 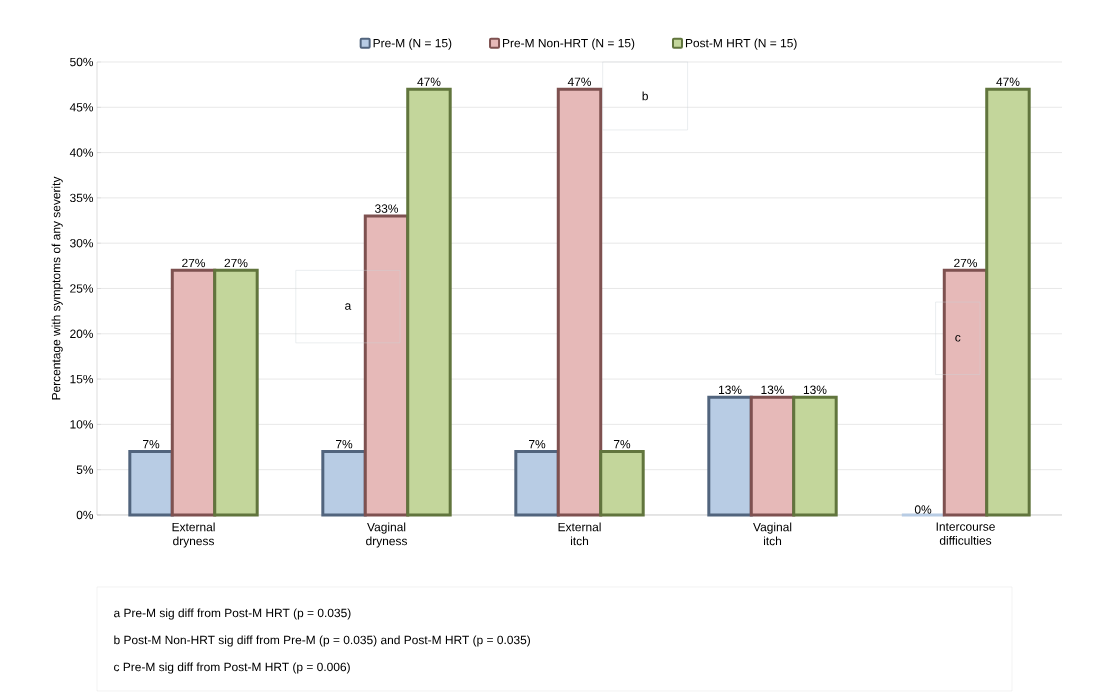 What do you see at coordinates (82, 379) in the screenshot?
I see `y-tick-label: 15%` at bounding box center [82, 379].